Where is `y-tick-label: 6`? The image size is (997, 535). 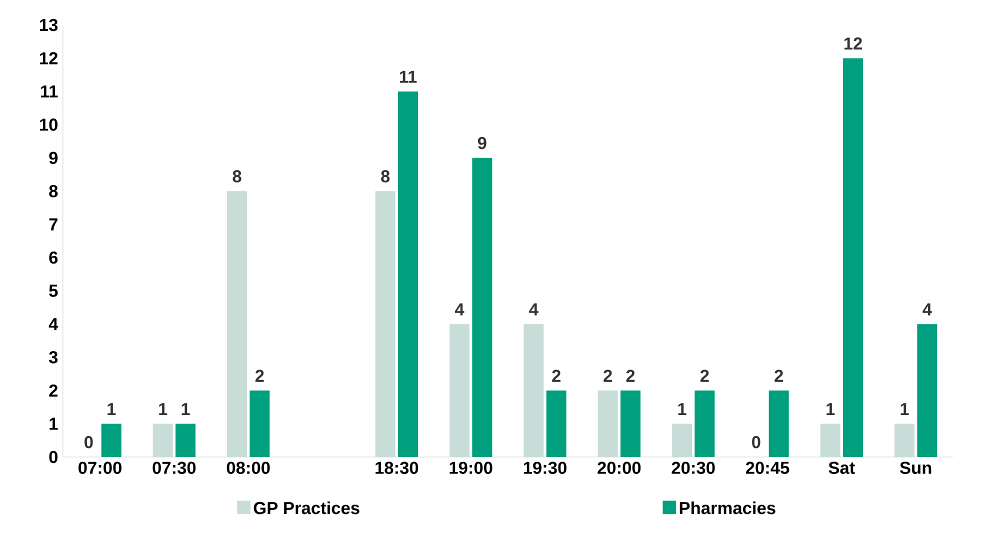 y-tick-label: 6 is located at coordinates (53, 257).